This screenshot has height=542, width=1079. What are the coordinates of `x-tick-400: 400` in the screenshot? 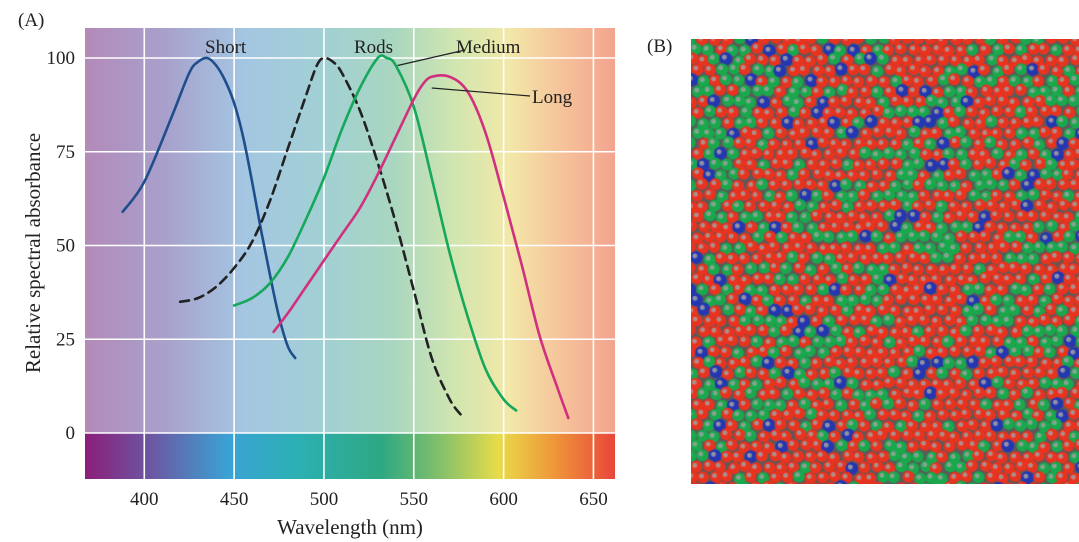 It's located at (144, 499).